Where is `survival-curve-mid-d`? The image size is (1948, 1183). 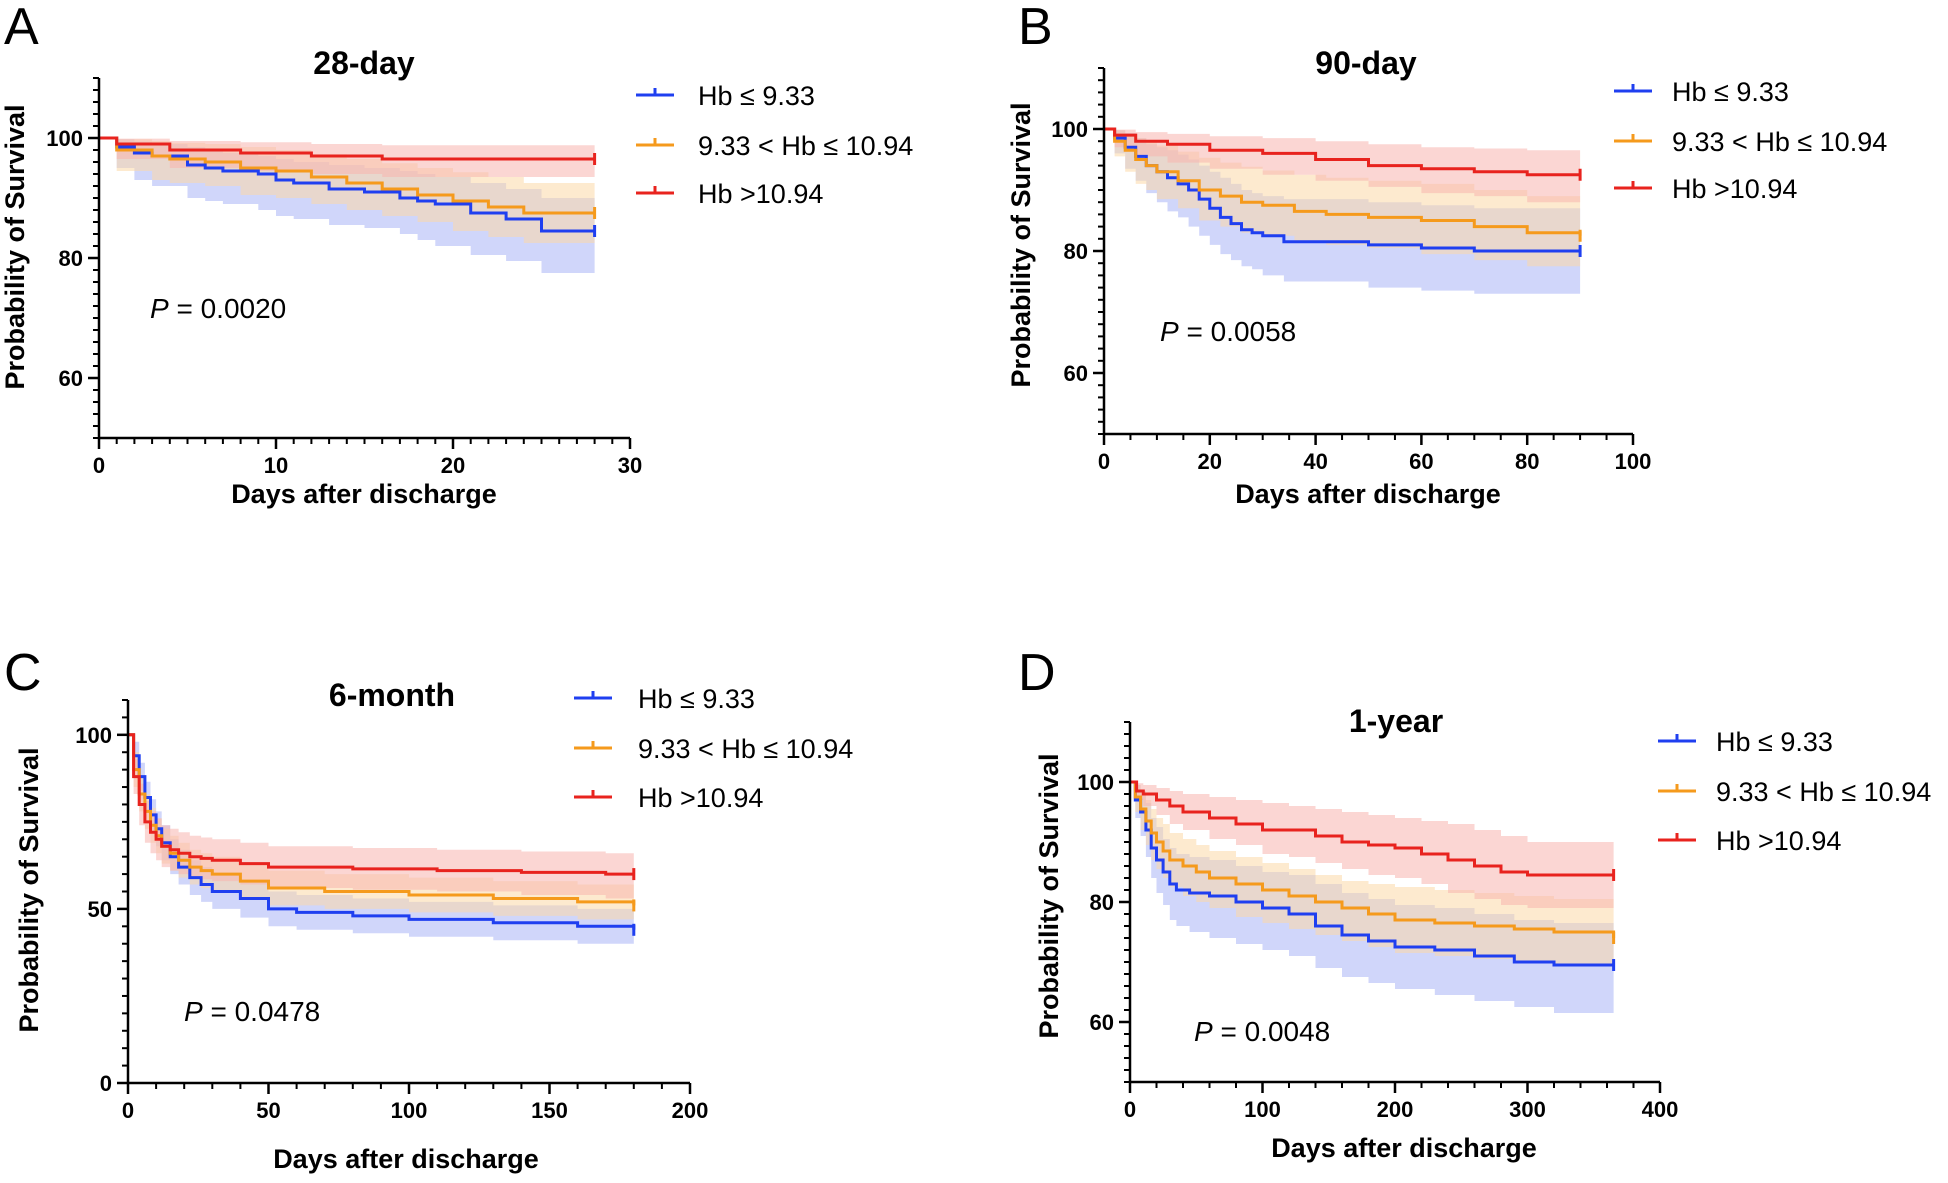 survival-curve-mid-d is located at coordinates (1373, 859).